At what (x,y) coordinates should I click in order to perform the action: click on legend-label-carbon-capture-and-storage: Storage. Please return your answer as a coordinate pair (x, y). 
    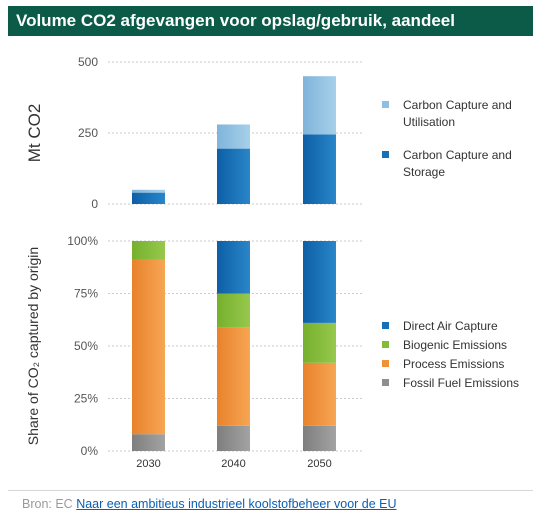
    Looking at the image, I should click on (424, 172).